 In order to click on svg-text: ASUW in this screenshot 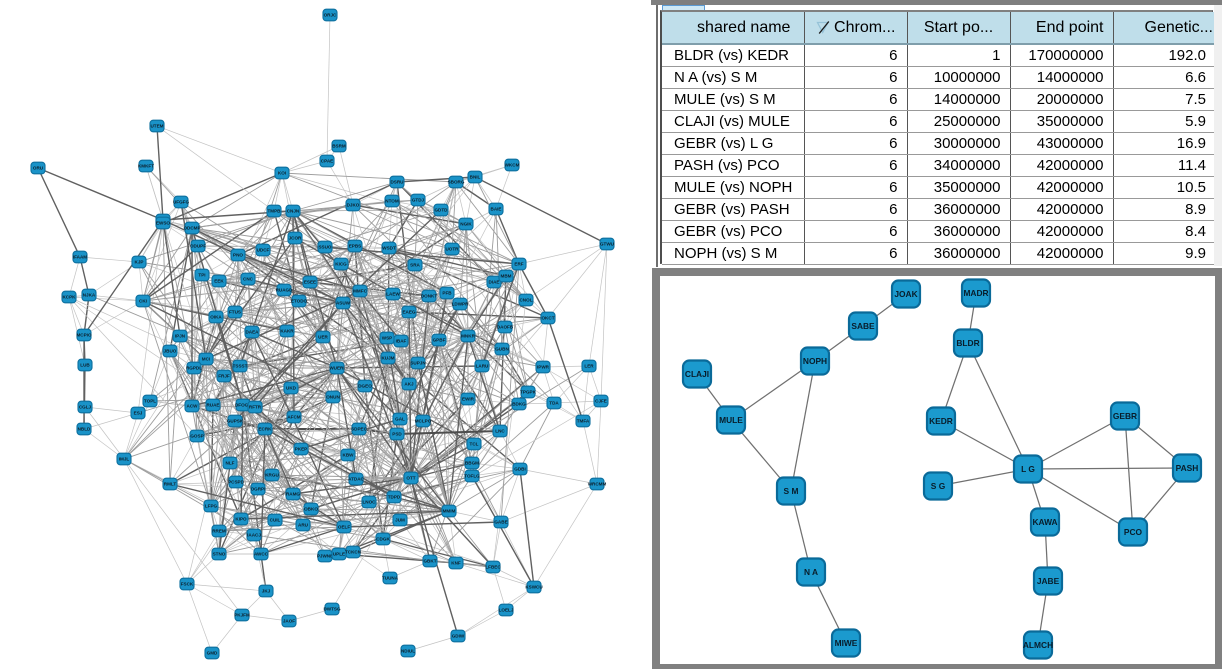, I will do `click(343, 303)`.